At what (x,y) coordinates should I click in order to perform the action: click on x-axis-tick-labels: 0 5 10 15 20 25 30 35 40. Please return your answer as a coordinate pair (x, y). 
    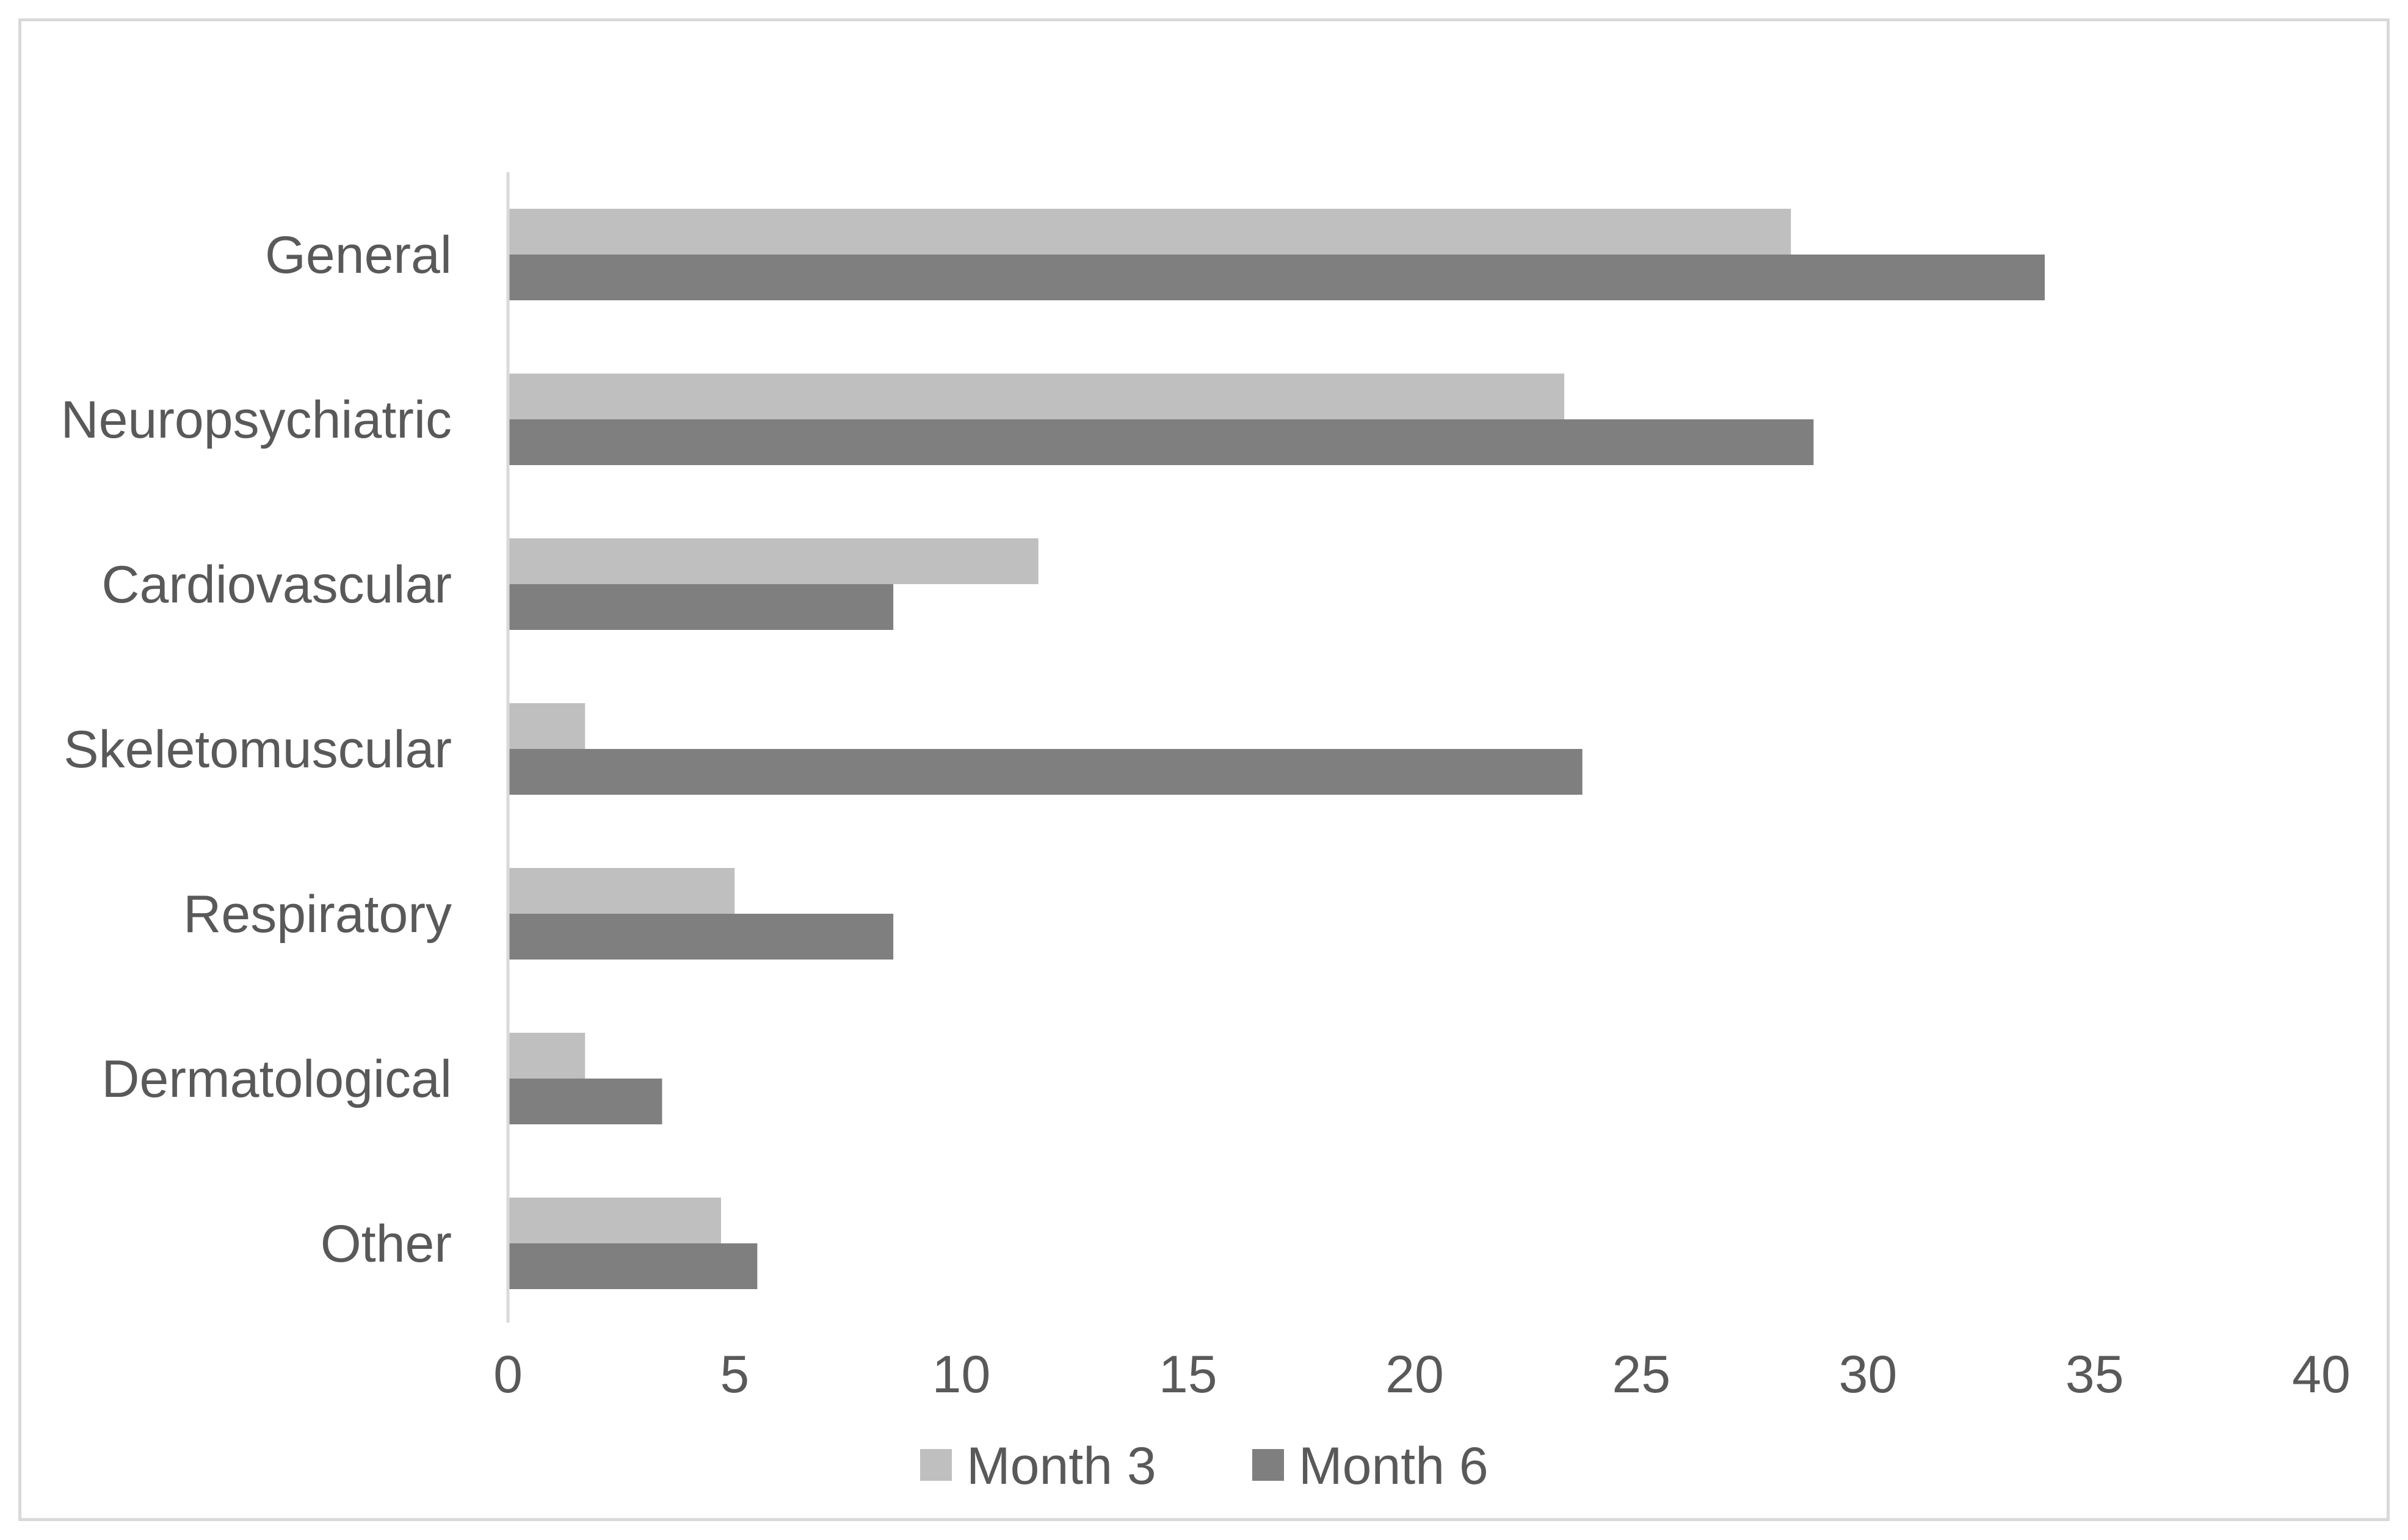
    Looking at the image, I should click on (1422, 1374).